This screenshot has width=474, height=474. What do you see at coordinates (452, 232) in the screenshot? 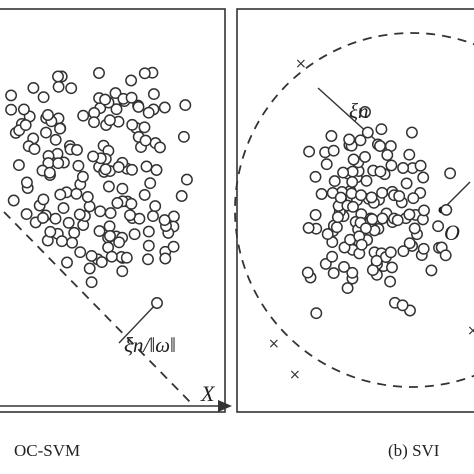
I see `center-label: O` at bounding box center [452, 232].